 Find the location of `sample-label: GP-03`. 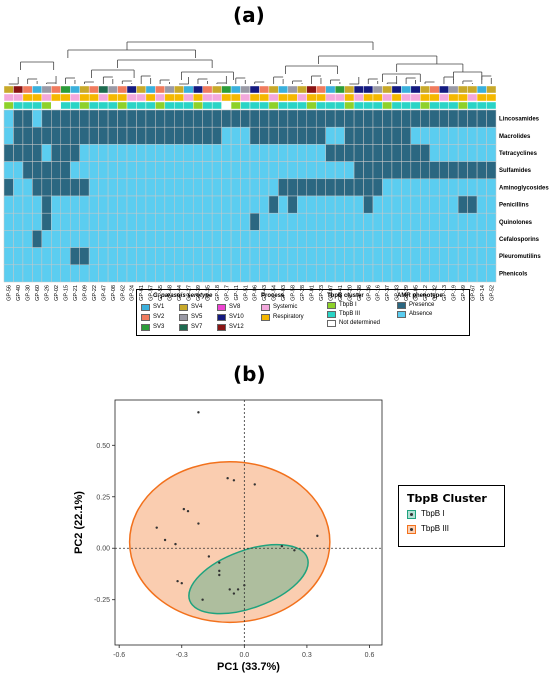

sample-label: GP-03 is located at coordinates (284, 293).